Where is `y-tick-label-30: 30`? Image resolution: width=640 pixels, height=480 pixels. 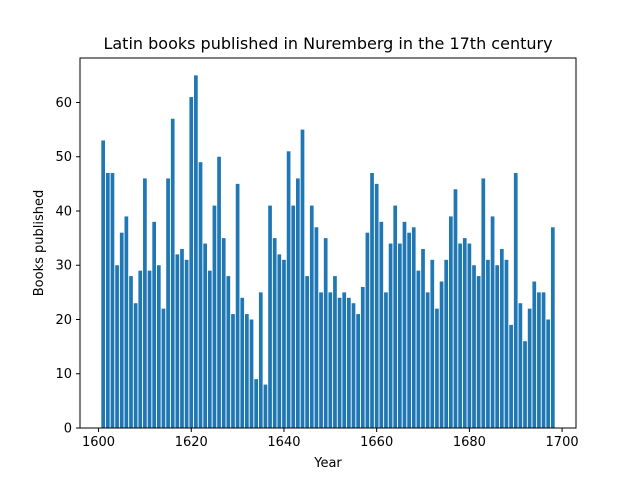 y-tick-label-30: 30 is located at coordinates (63, 266).